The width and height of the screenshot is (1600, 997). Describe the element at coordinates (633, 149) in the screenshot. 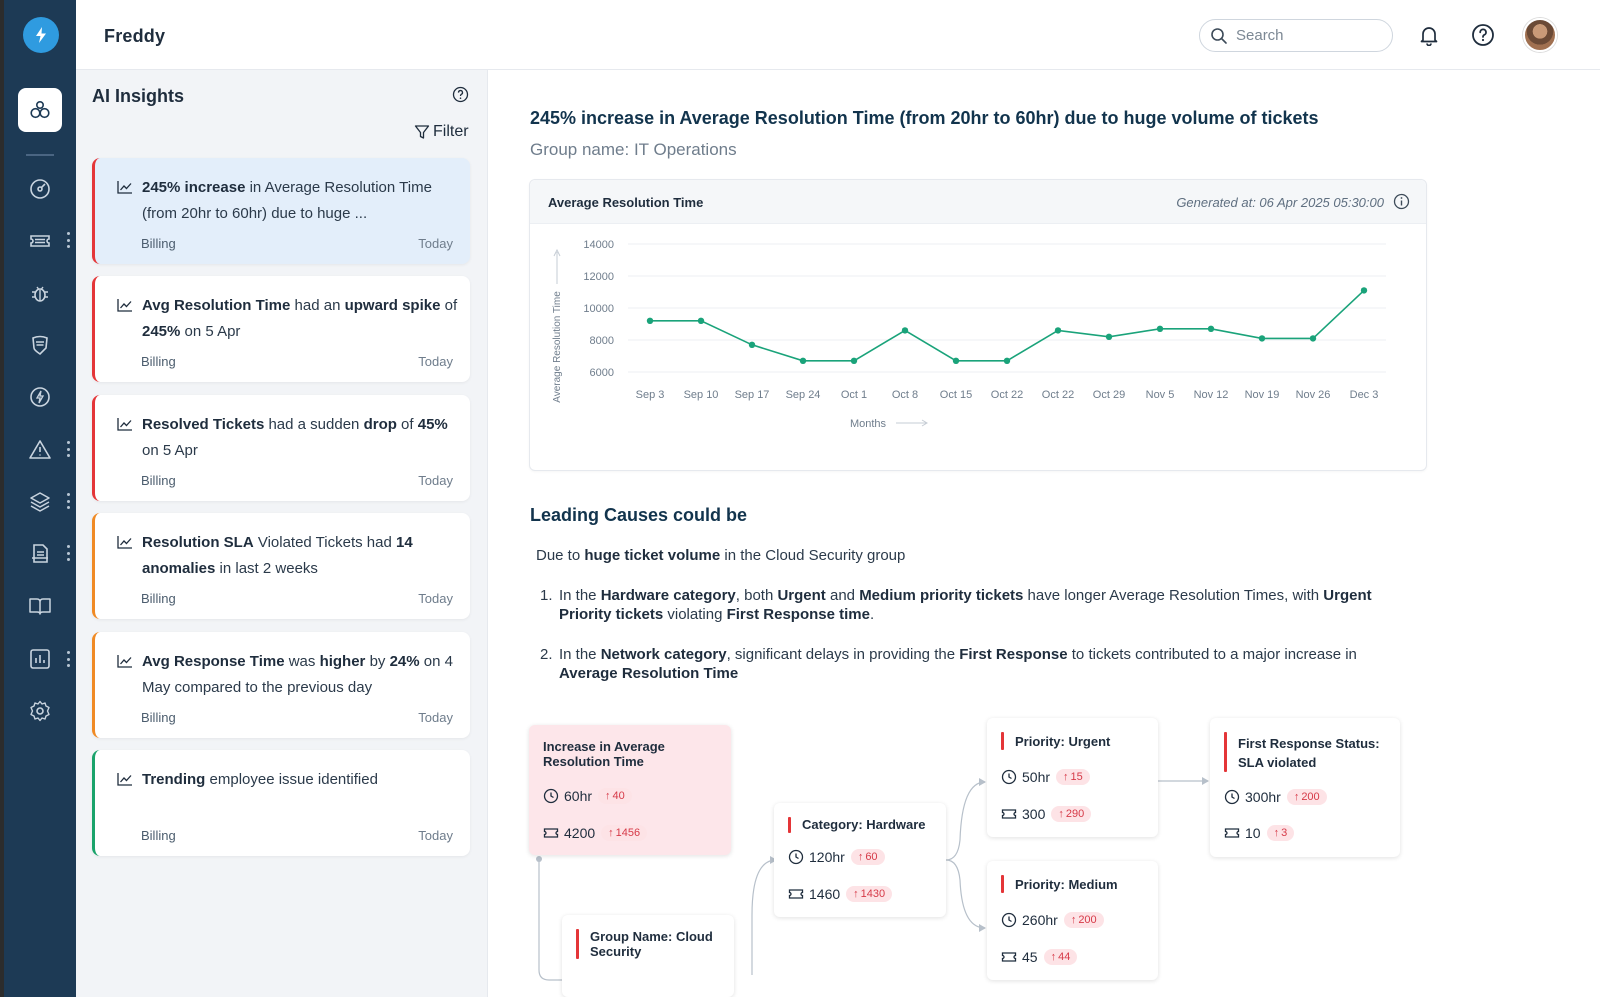

I see `group-name: Group name: IT Operations` at that location.